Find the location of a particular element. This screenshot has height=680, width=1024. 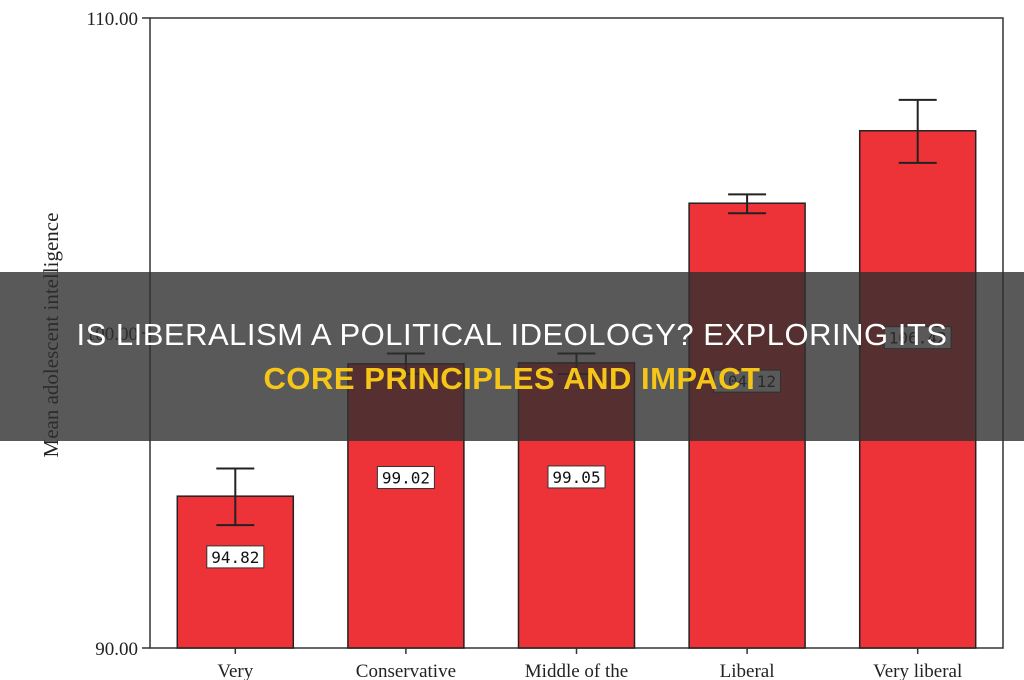

x-tick-label: Conservative is located at coordinates (406, 670).